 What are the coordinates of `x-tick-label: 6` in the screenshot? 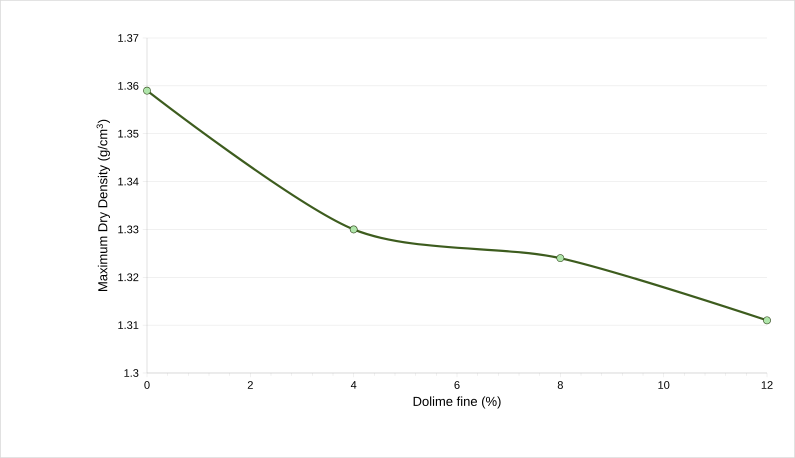 It's located at (457, 385).